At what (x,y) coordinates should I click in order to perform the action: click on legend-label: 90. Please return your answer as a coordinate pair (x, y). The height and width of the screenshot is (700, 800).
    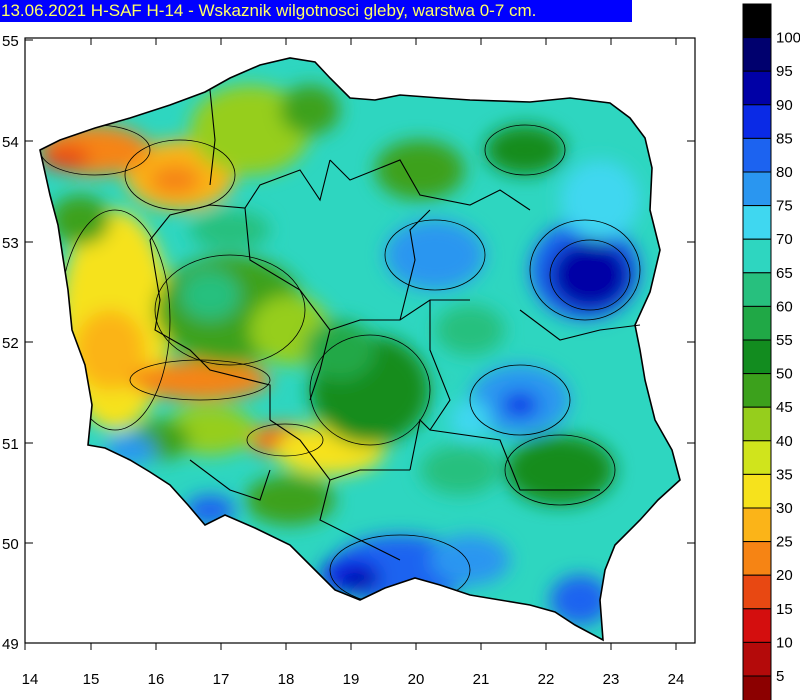
    Looking at the image, I should click on (784, 105).